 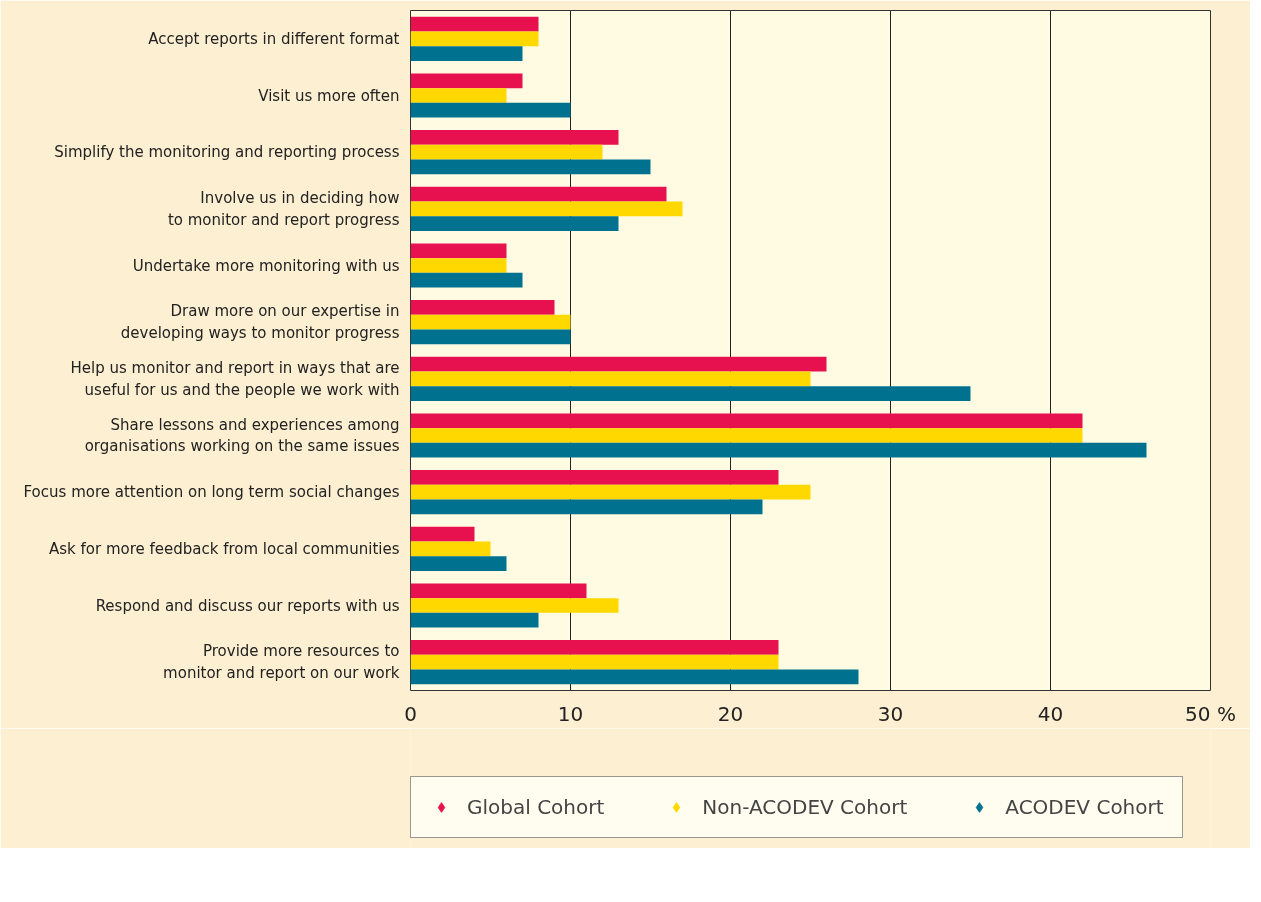 I want to click on legend-label: ACODEV Cohort, so click(x=1084, y=807).